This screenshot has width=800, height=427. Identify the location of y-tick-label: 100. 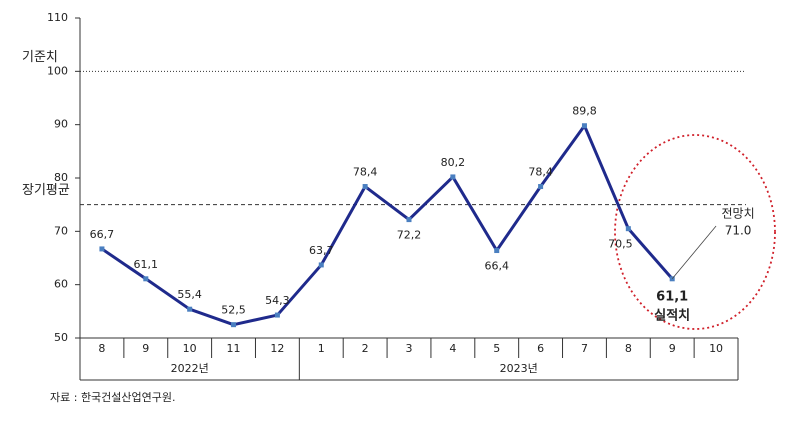
(57, 70).